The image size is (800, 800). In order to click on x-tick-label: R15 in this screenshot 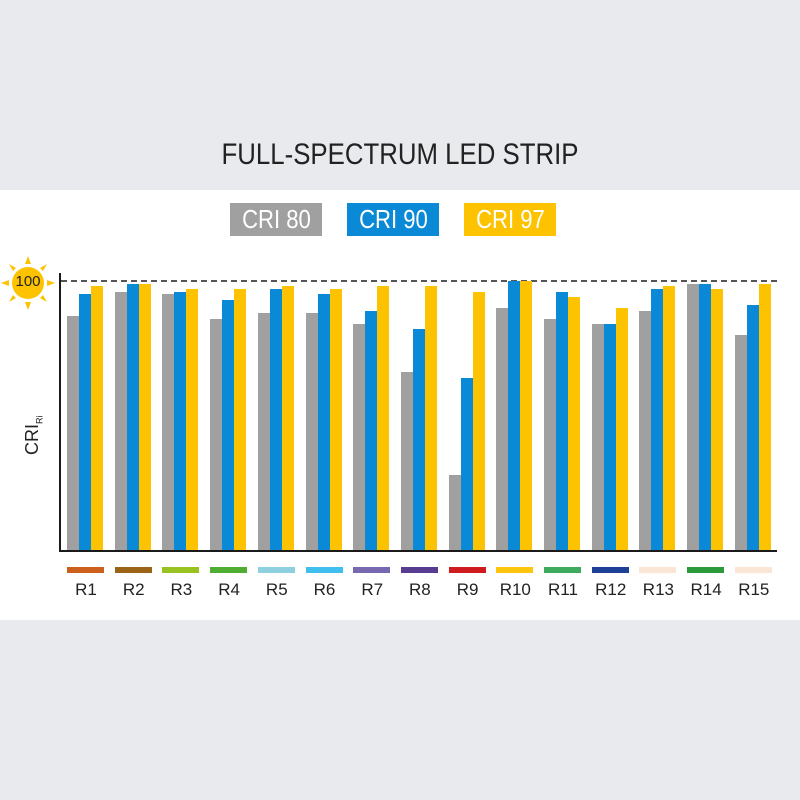, I will do `click(754, 589)`.